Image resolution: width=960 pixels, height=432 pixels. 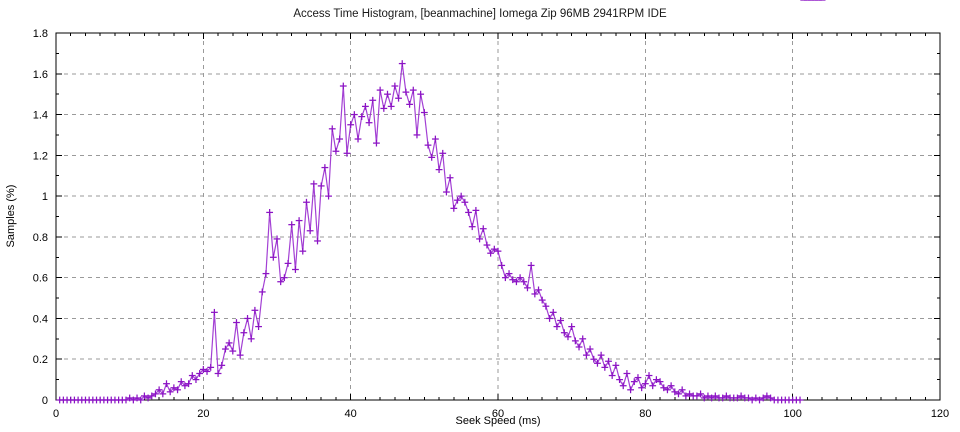 I want to click on y-tick-label: 0.8, so click(x=40, y=238).